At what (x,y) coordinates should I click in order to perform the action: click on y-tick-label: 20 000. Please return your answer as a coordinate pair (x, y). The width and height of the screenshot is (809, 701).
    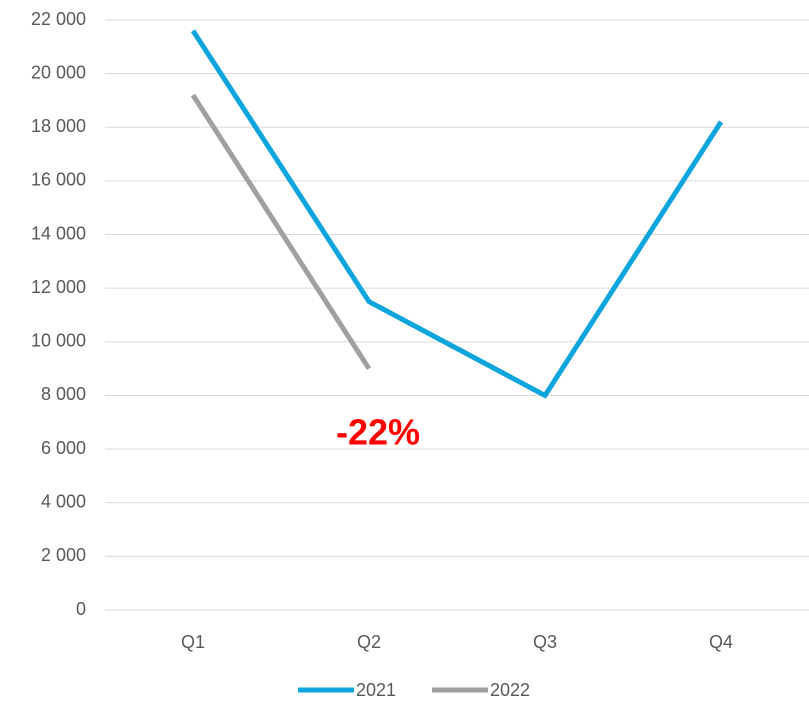
    Looking at the image, I should click on (58, 72).